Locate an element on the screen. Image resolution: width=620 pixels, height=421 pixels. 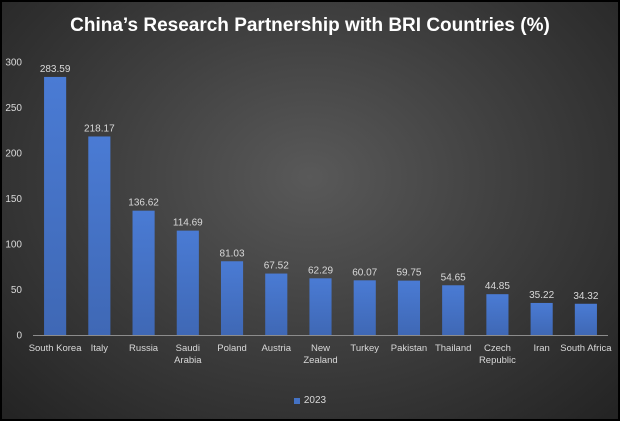
data-label: 54.65 is located at coordinates (453, 277).